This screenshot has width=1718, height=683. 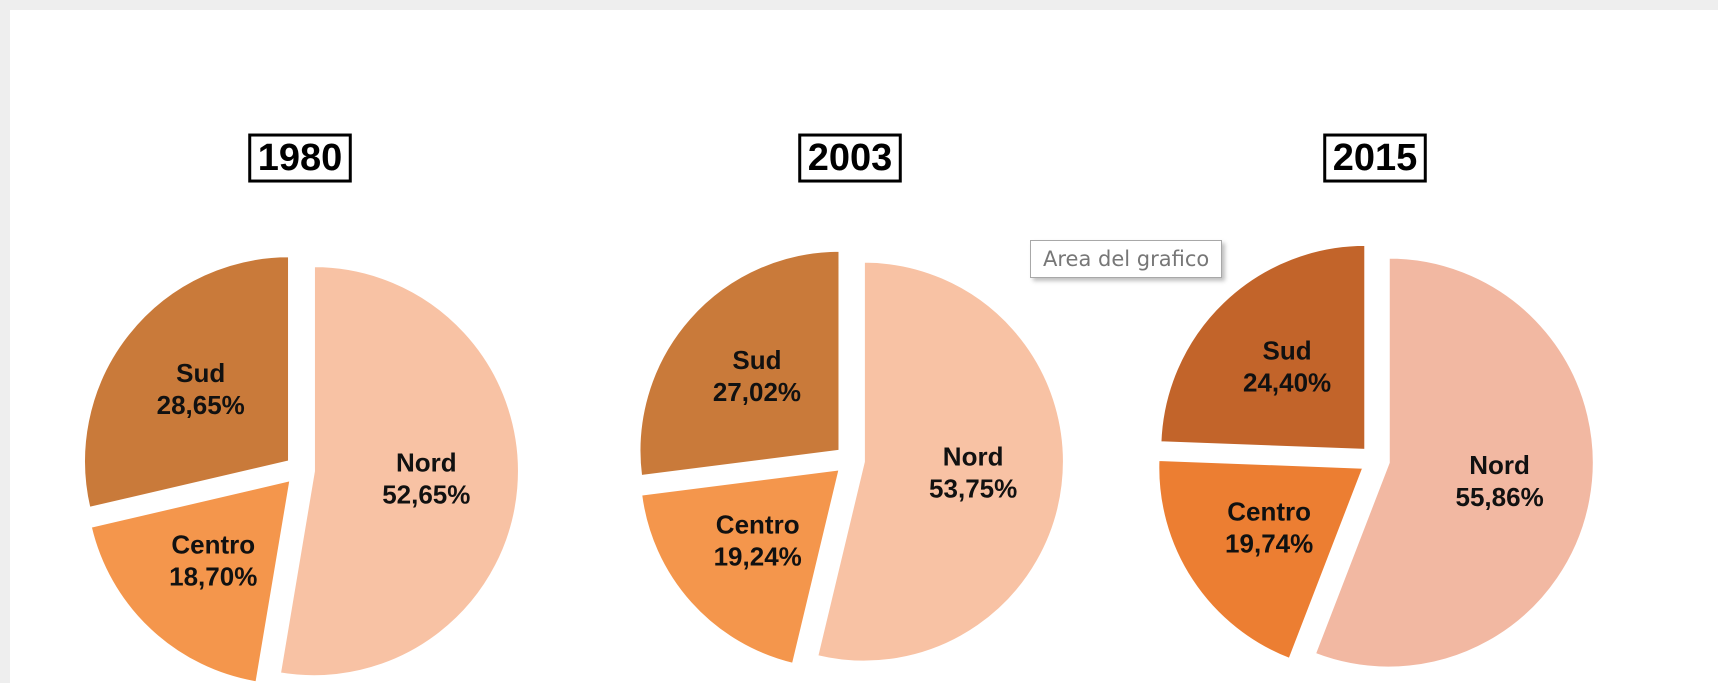 What do you see at coordinates (1126, 259) in the screenshot?
I see `tooltip: Area del grafico` at bounding box center [1126, 259].